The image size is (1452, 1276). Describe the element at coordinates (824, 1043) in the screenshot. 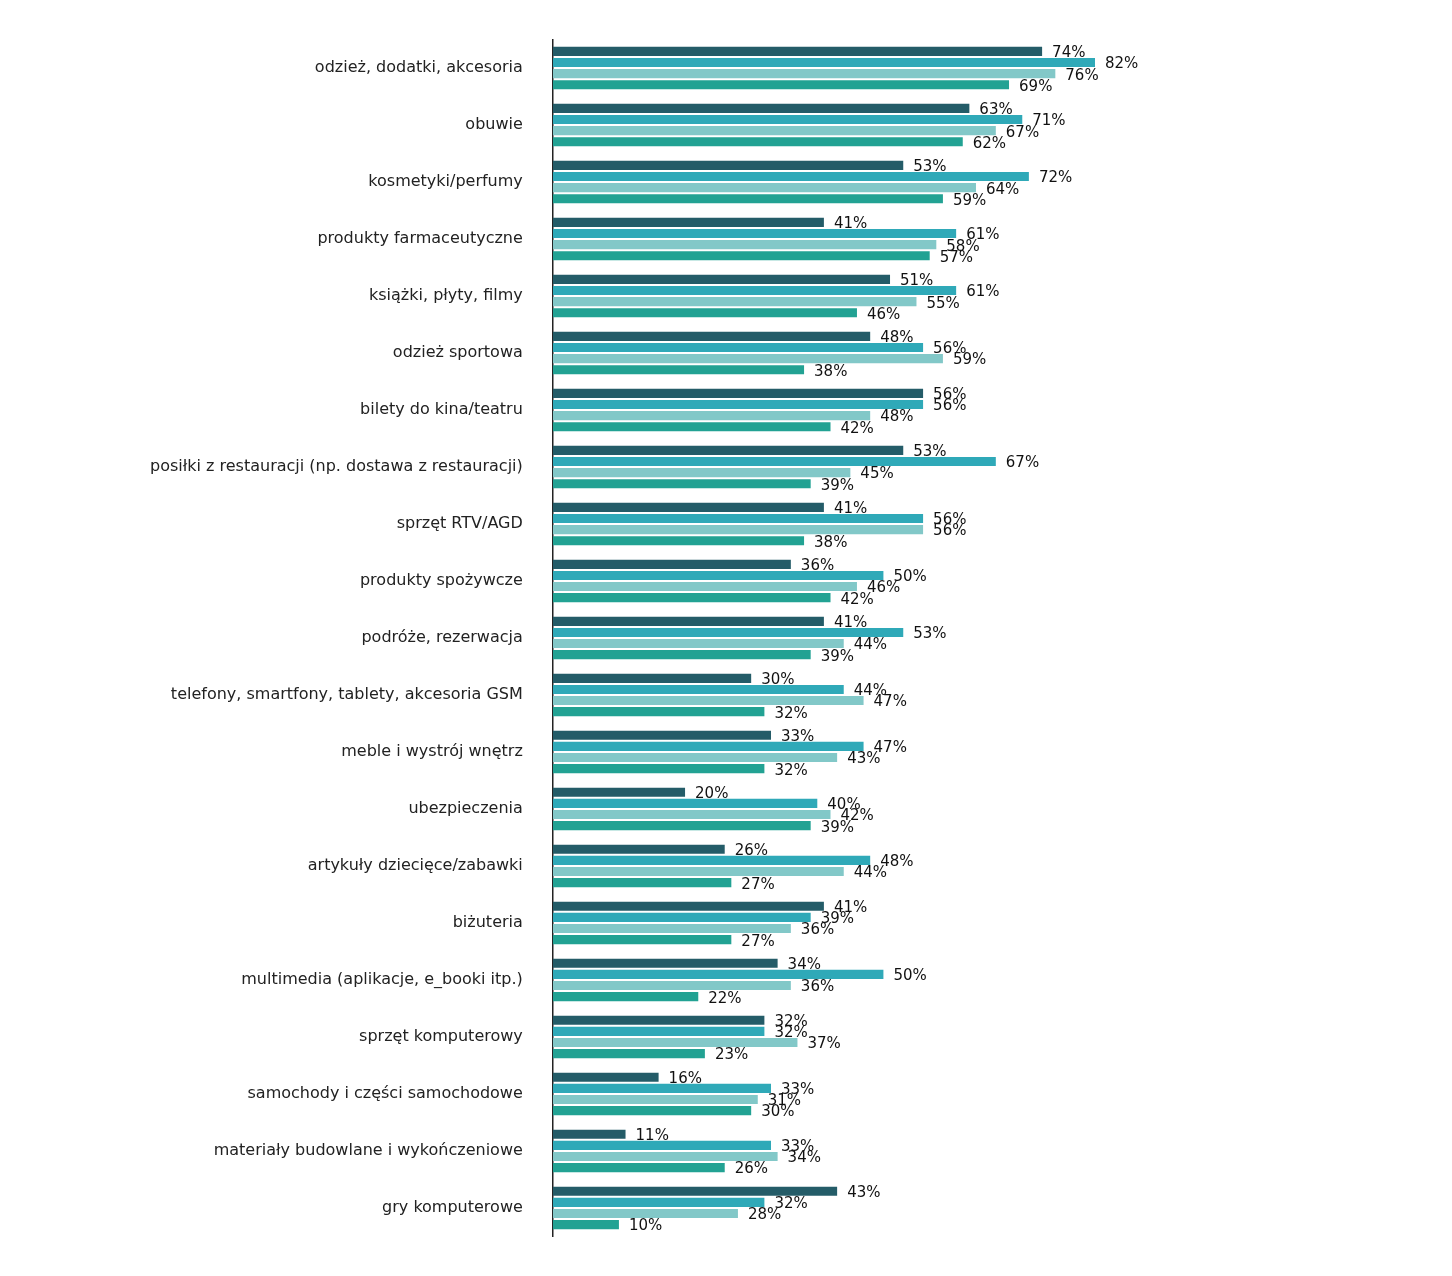

I see `data-label: 37%` at that location.